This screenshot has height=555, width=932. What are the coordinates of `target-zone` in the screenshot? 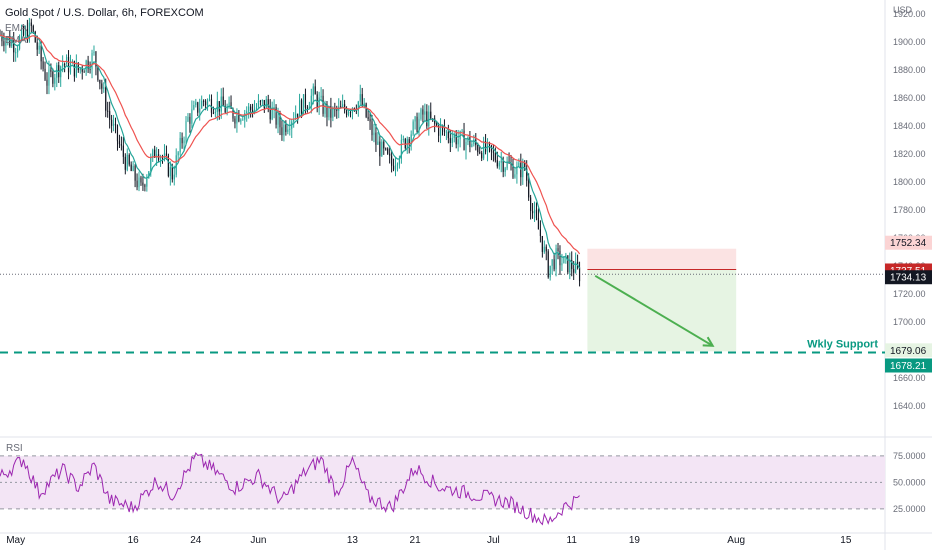 It's located at (662, 310).